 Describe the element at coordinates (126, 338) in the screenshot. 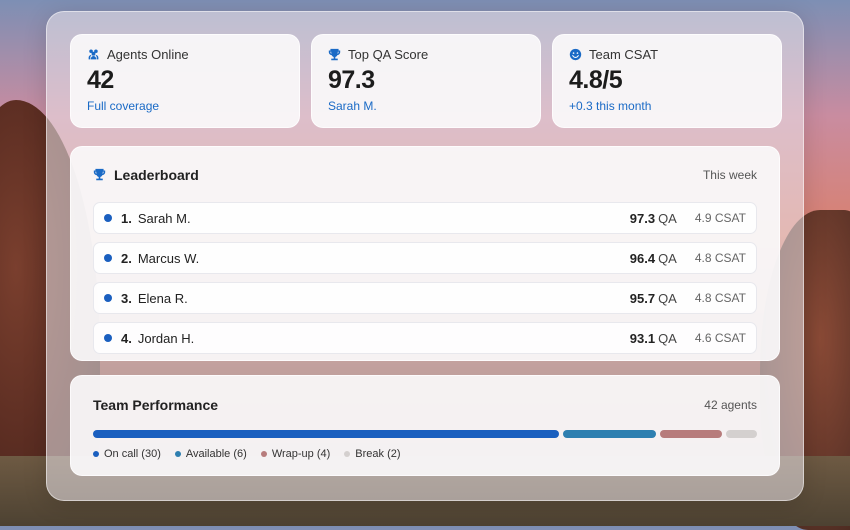

I see `rank: 4.` at that location.